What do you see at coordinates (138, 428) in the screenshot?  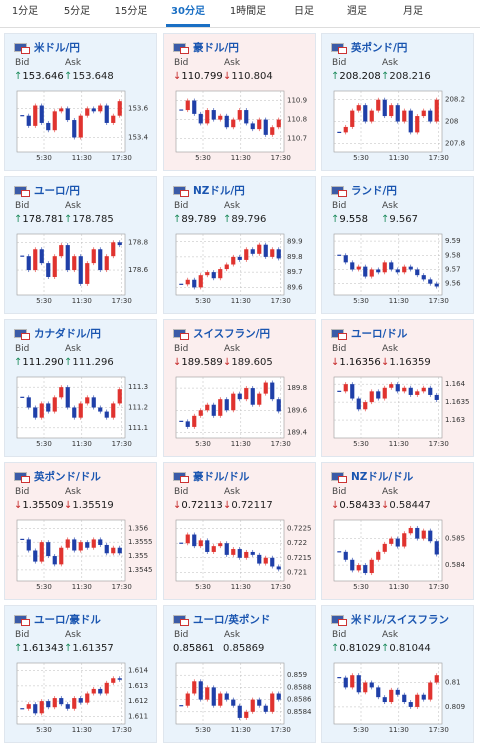 I see `y-tick-label: 111.1` at bounding box center [138, 428].